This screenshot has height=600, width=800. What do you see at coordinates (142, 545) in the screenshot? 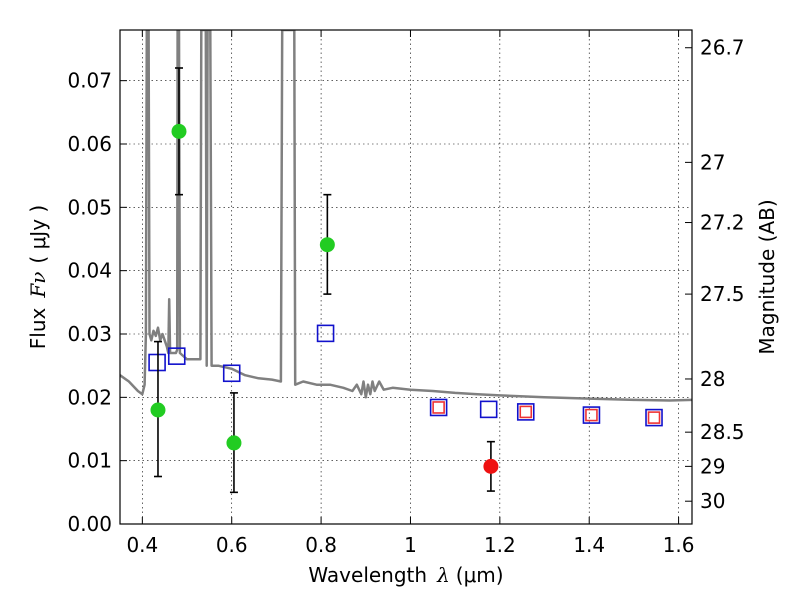
I see `x-tick-label: 0.4` at bounding box center [142, 545].